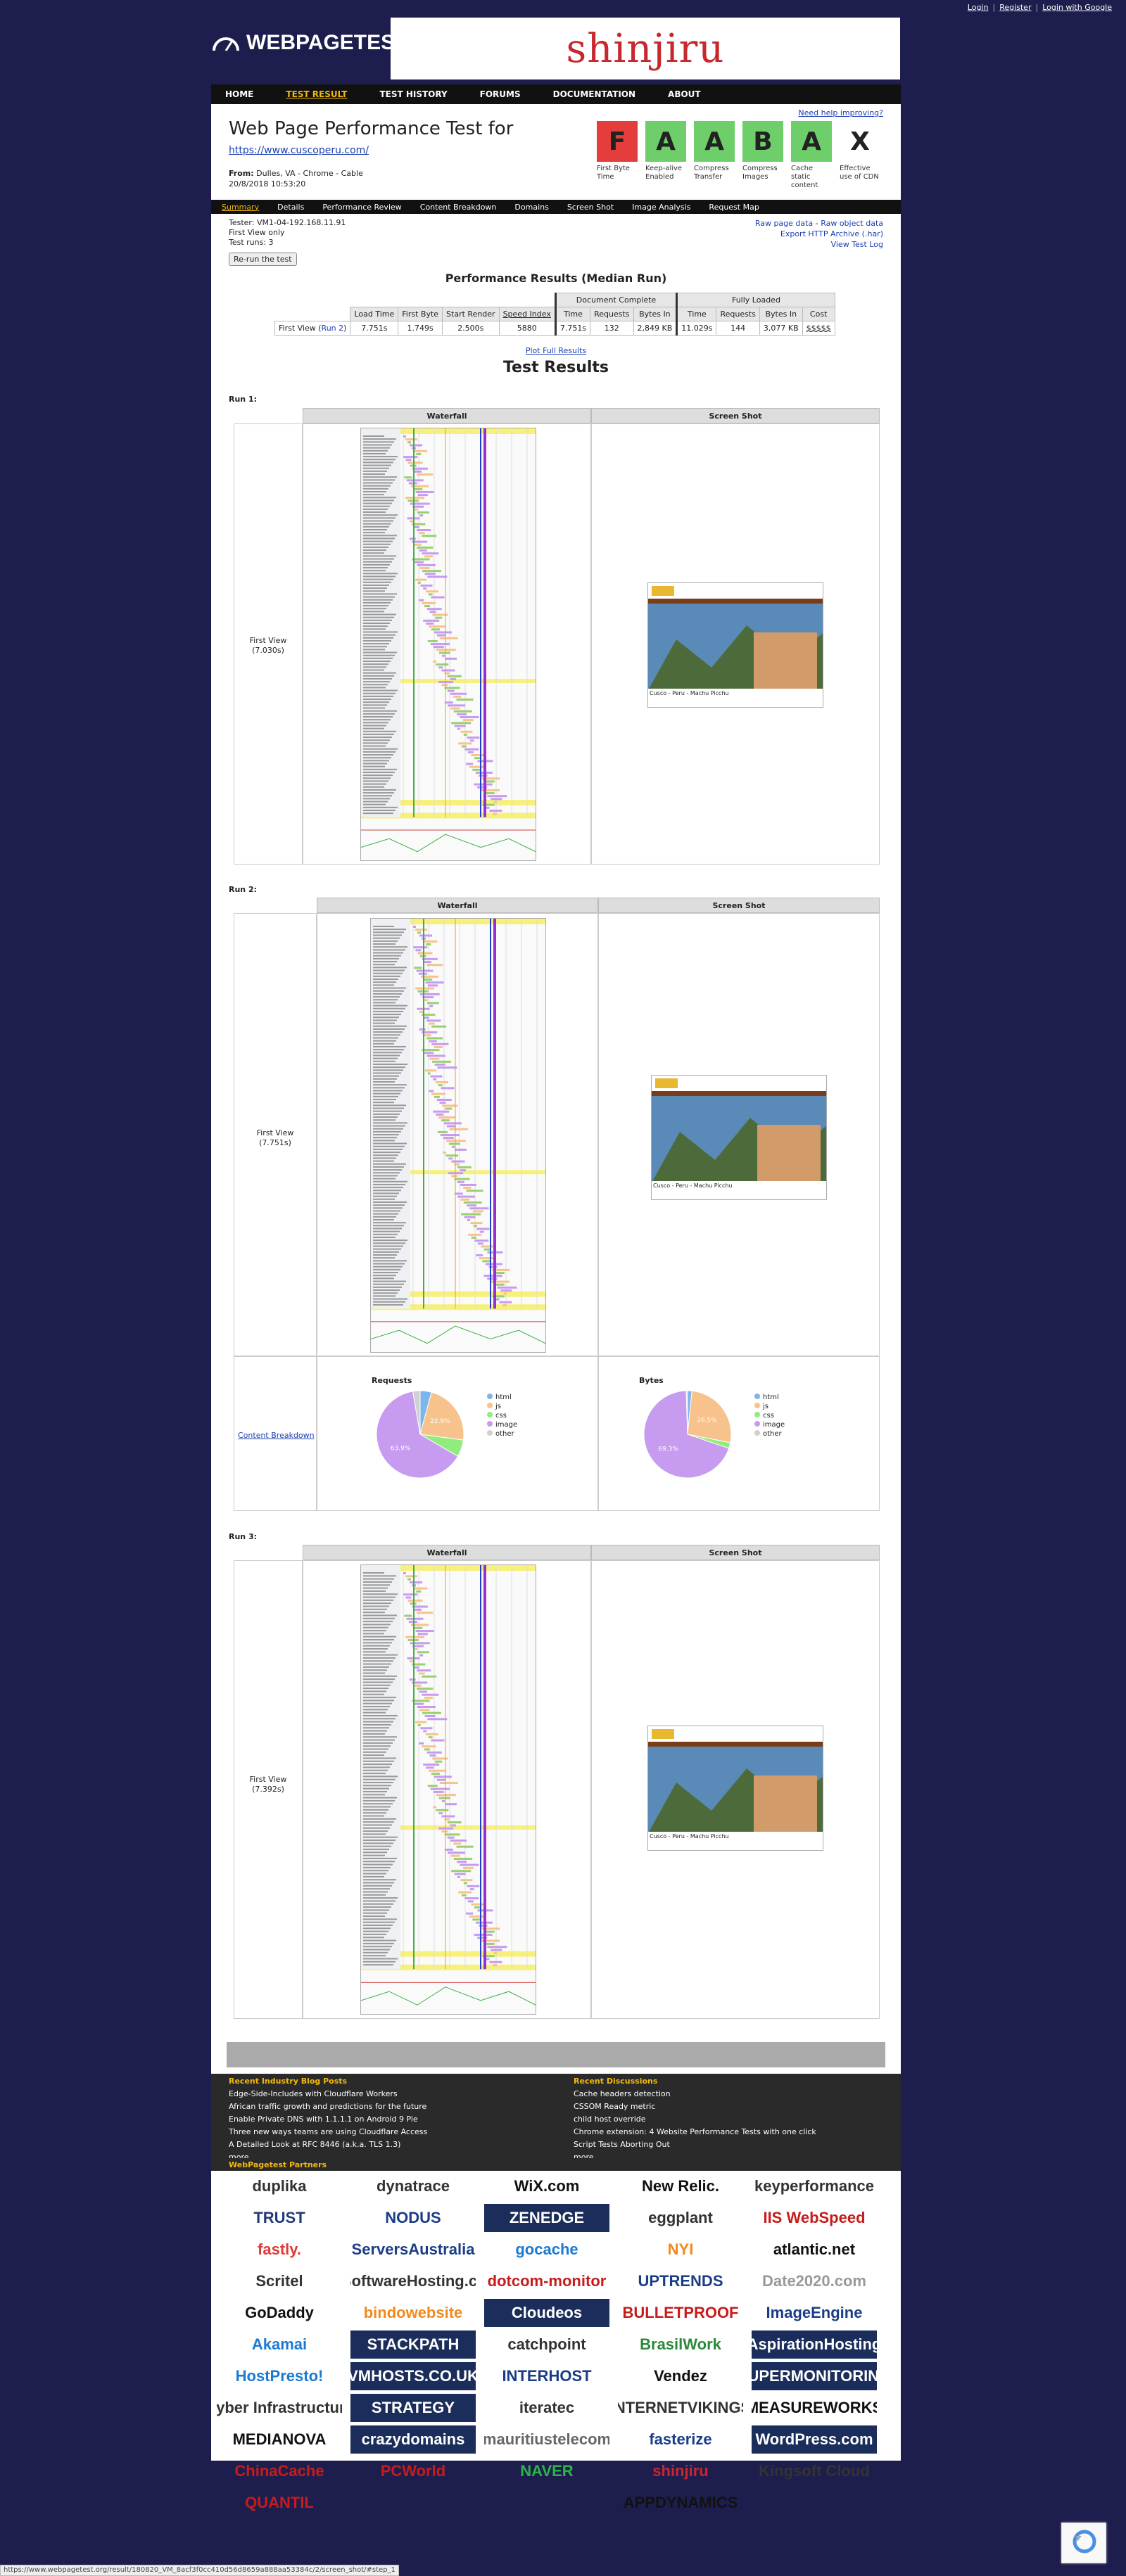 This screenshot has width=1126, height=2576. I want to click on grade-box: B, so click(762, 141).